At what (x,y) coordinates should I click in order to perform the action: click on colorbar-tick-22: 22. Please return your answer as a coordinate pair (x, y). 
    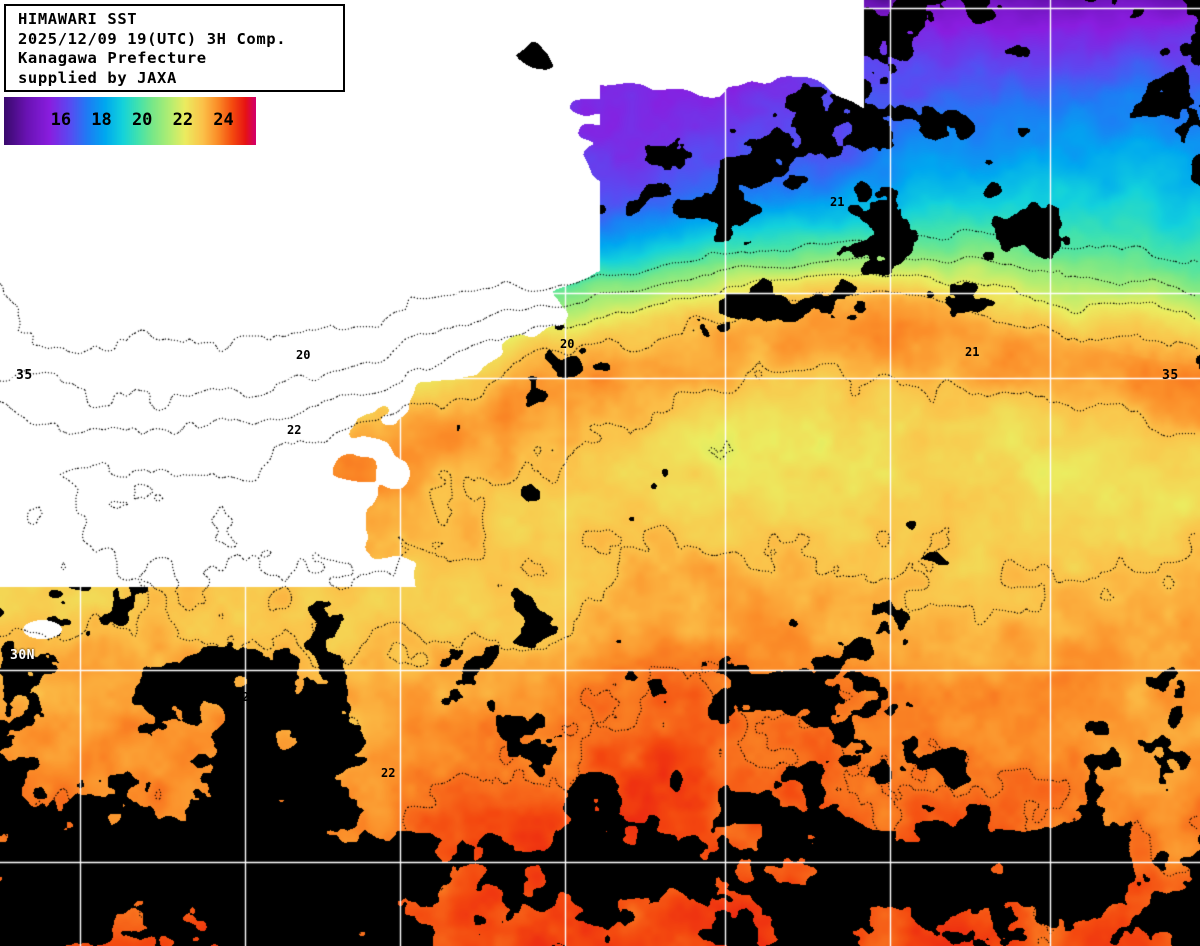
    Looking at the image, I should click on (183, 120).